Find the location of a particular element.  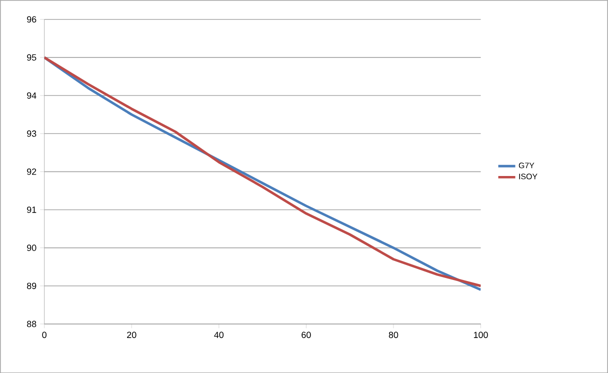

y-tick-label: 93 is located at coordinates (31, 133).